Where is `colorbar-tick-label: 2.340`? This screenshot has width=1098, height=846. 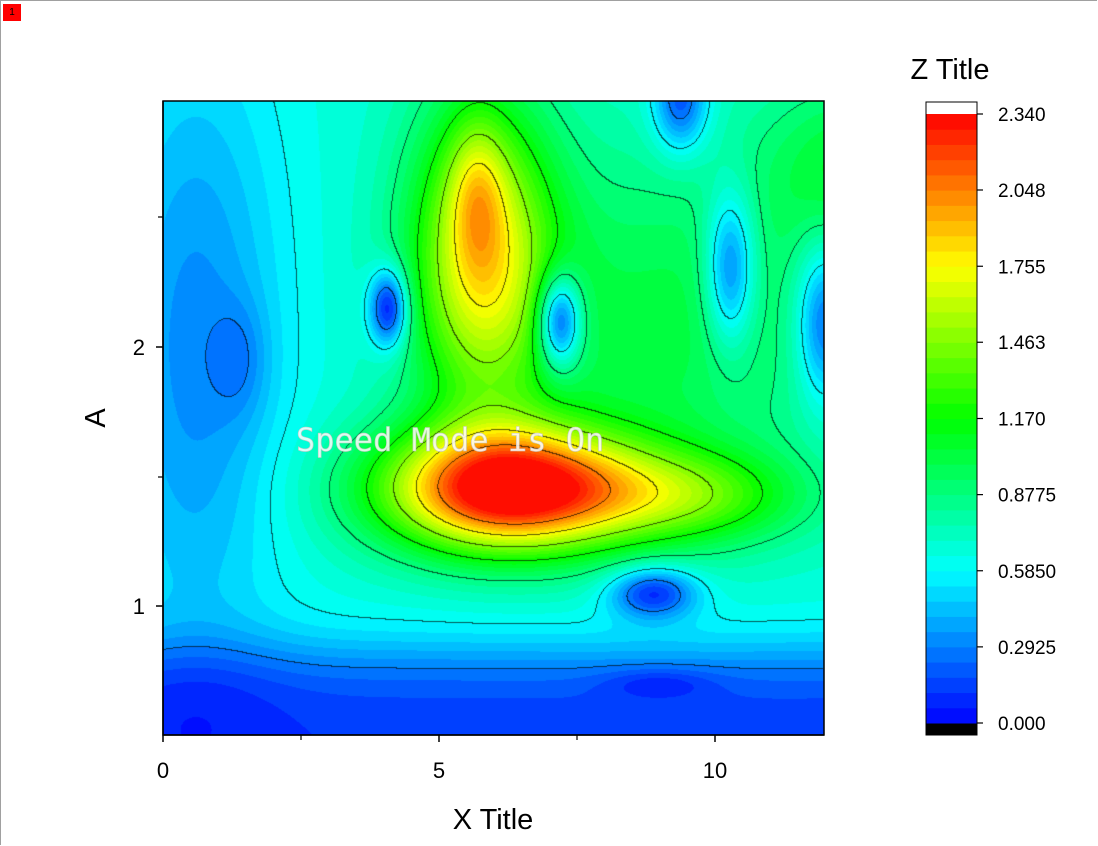
colorbar-tick-label: 2.340 is located at coordinates (1022, 115).